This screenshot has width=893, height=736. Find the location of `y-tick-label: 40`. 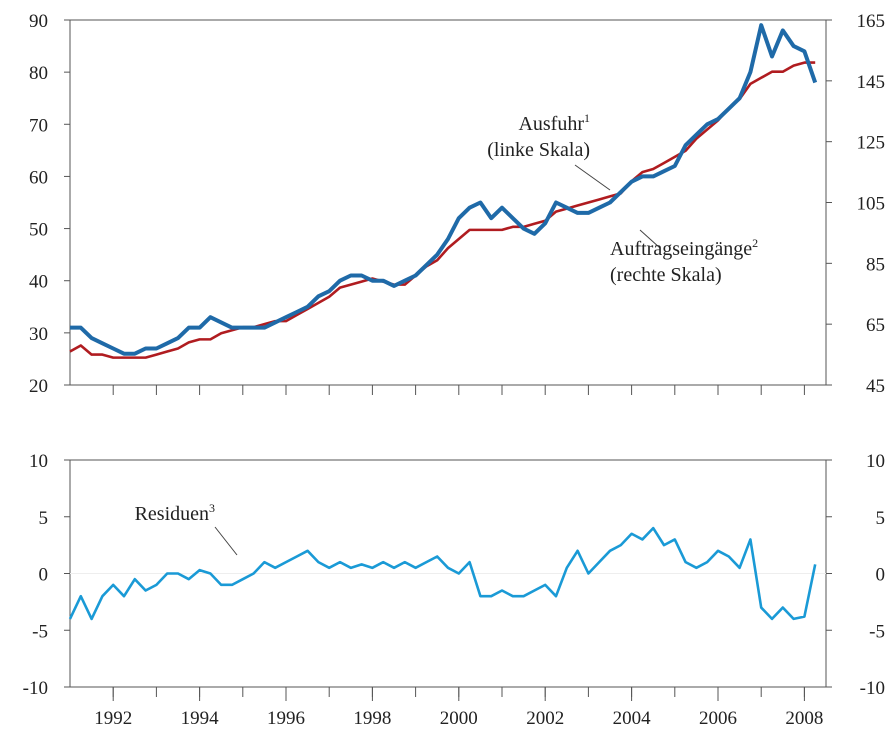

y-tick-label: 40 is located at coordinates (38, 282).